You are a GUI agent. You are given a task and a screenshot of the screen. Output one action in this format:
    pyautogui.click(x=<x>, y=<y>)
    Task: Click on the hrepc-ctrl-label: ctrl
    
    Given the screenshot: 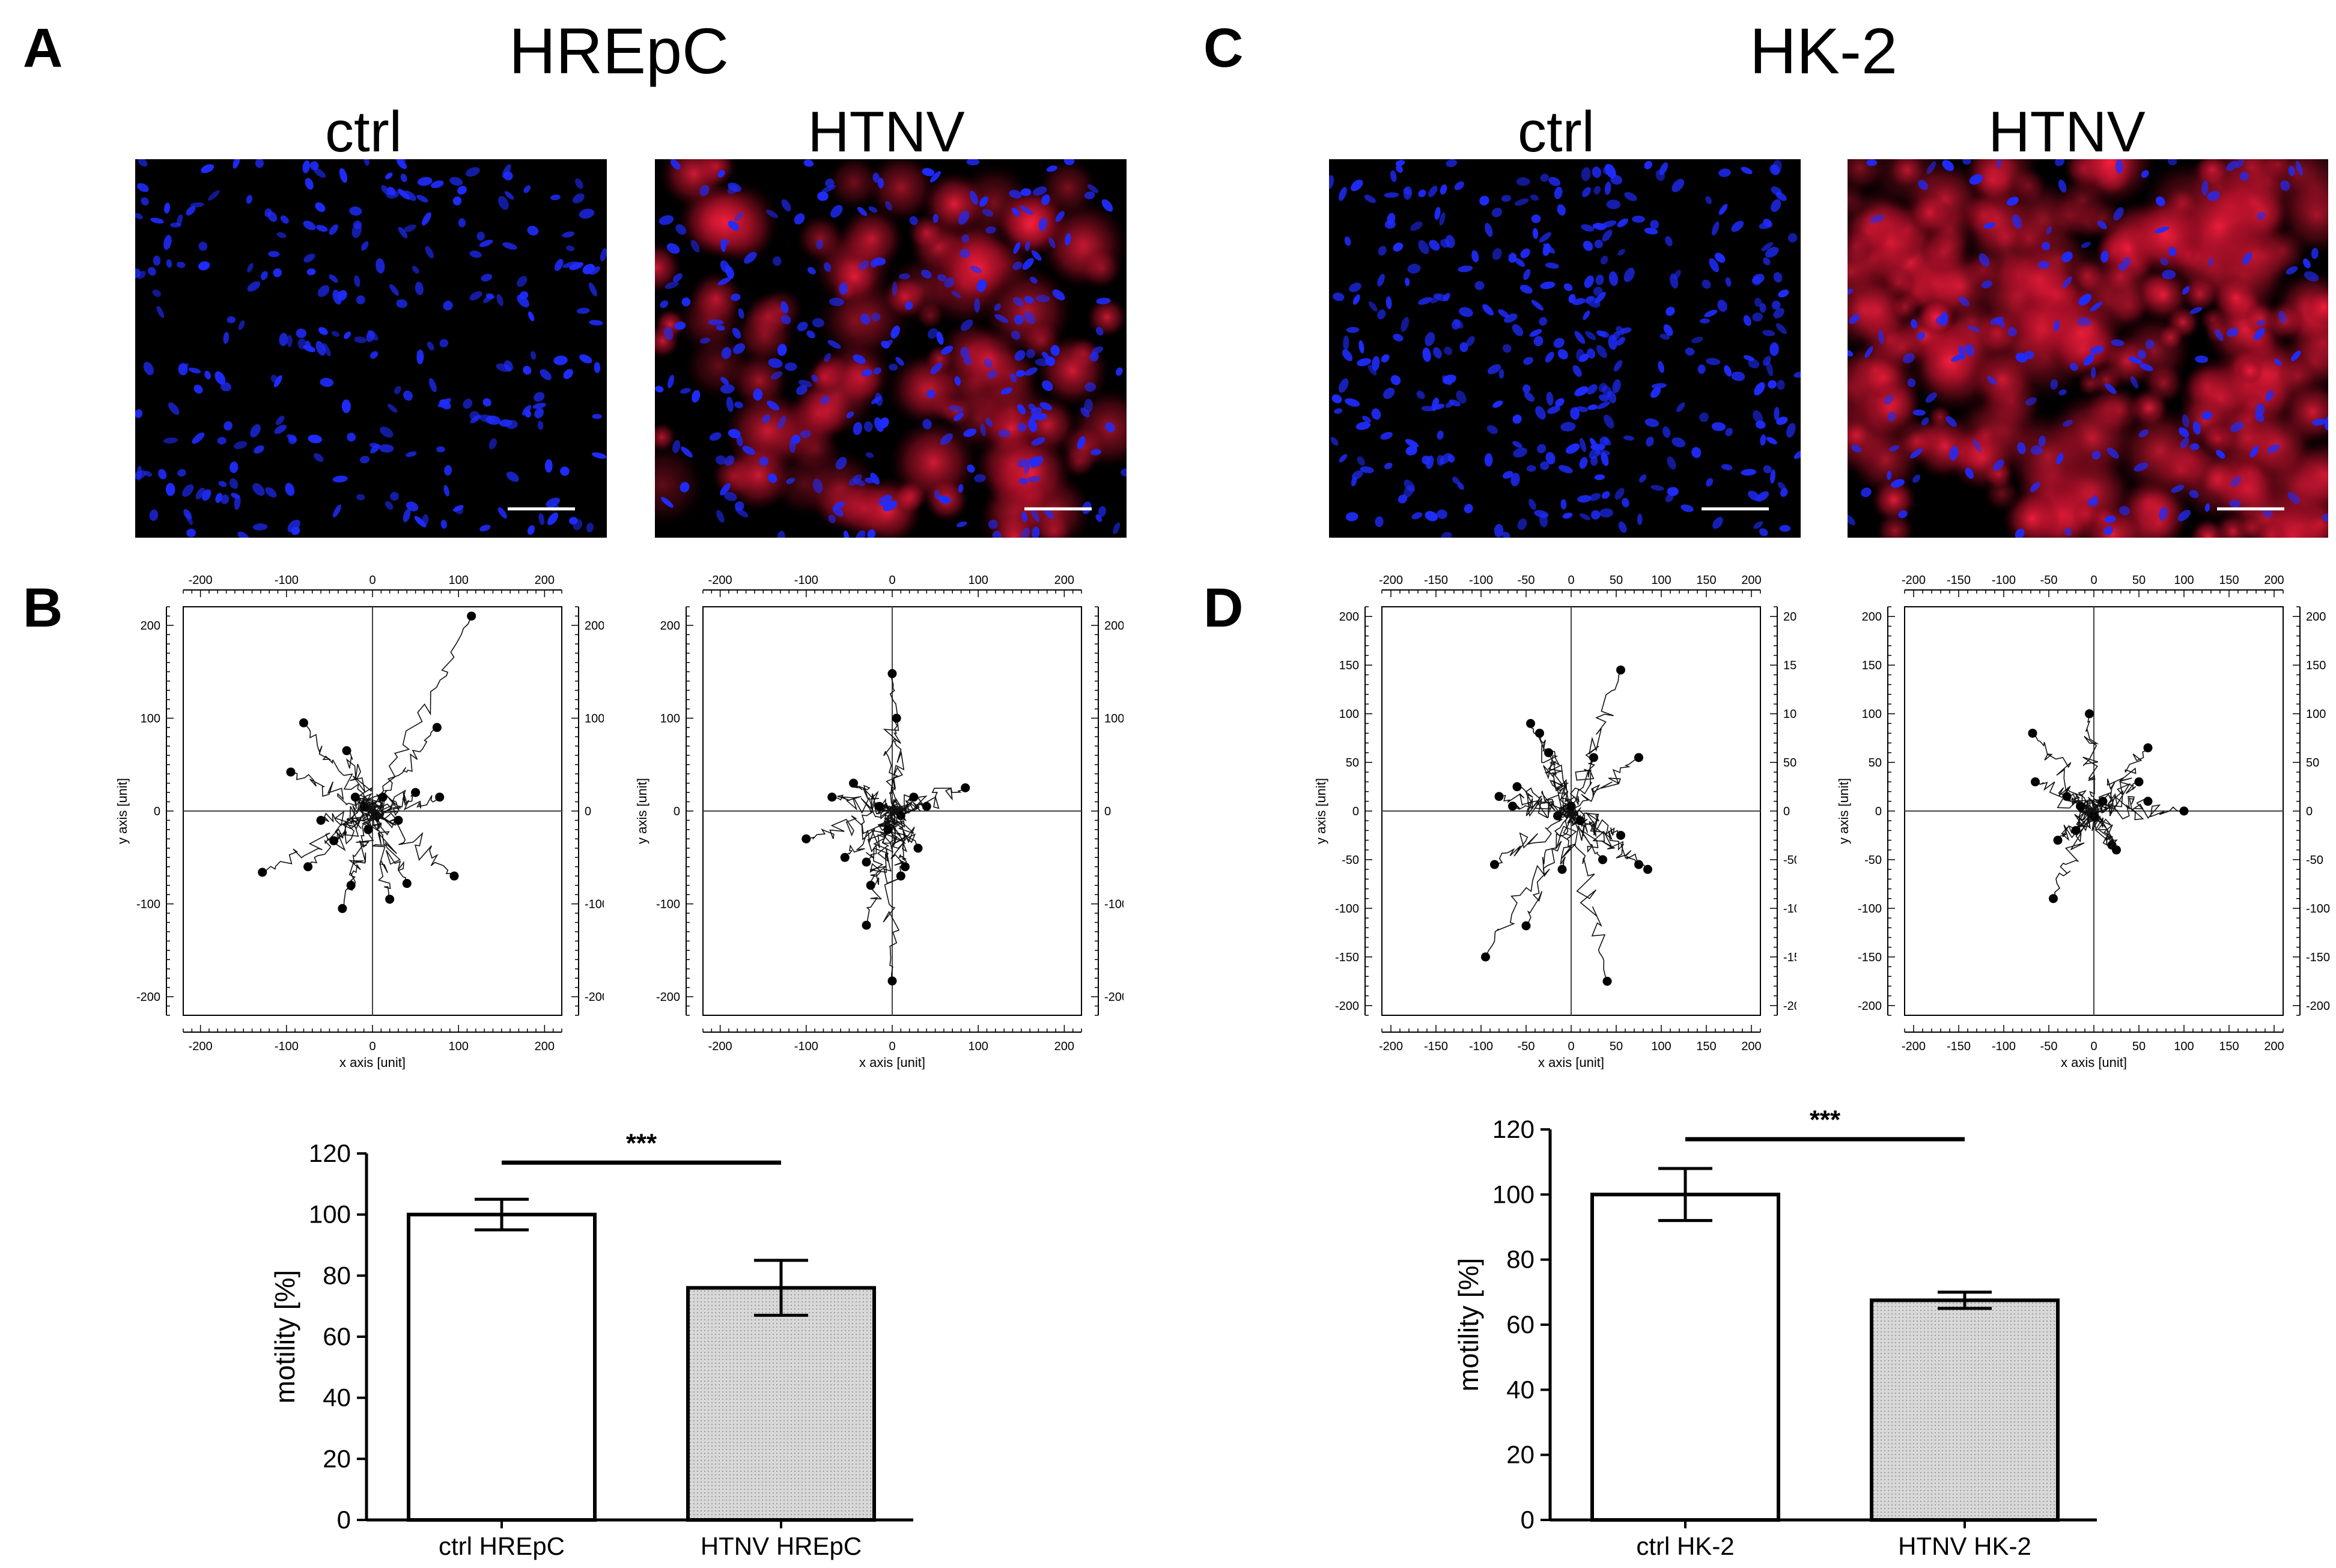 What is the action you would take?
    pyautogui.click(x=363, y=132)
    